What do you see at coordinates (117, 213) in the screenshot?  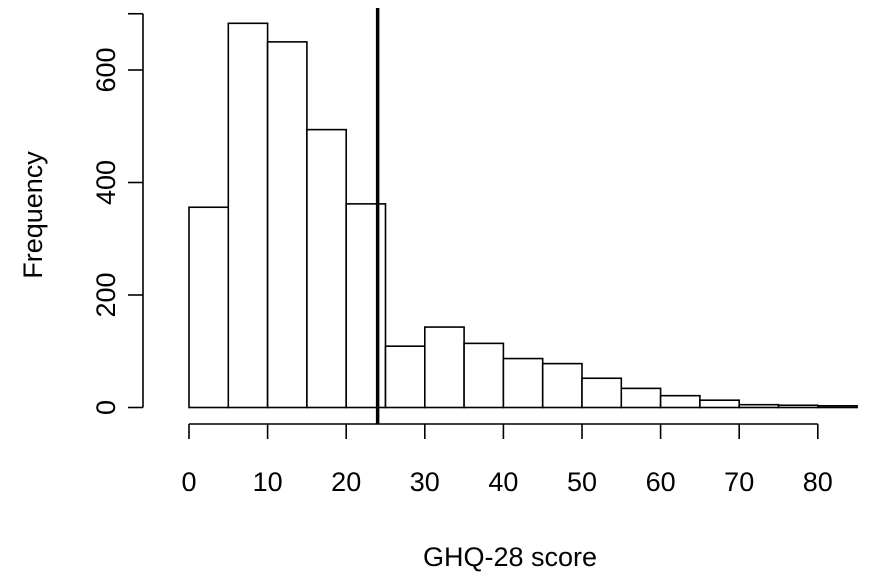 I see `y-axis: 0 200 400 600` at bounding box center [117, 213].